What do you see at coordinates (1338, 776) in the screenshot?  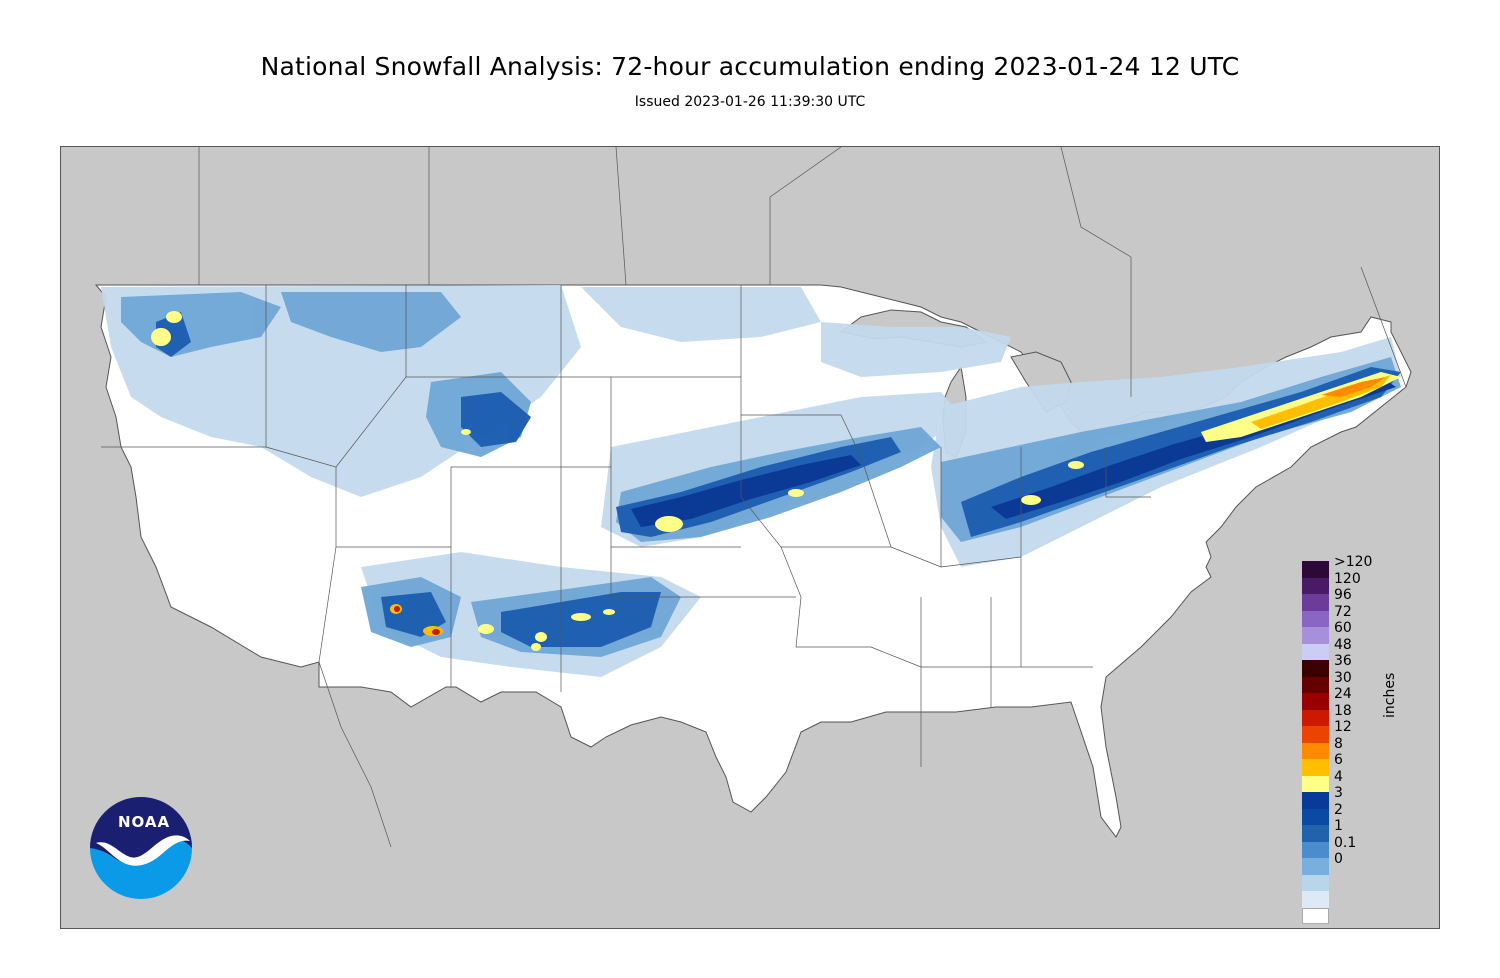 I see `legend-label: 4` at bounding box center [1338, 776].